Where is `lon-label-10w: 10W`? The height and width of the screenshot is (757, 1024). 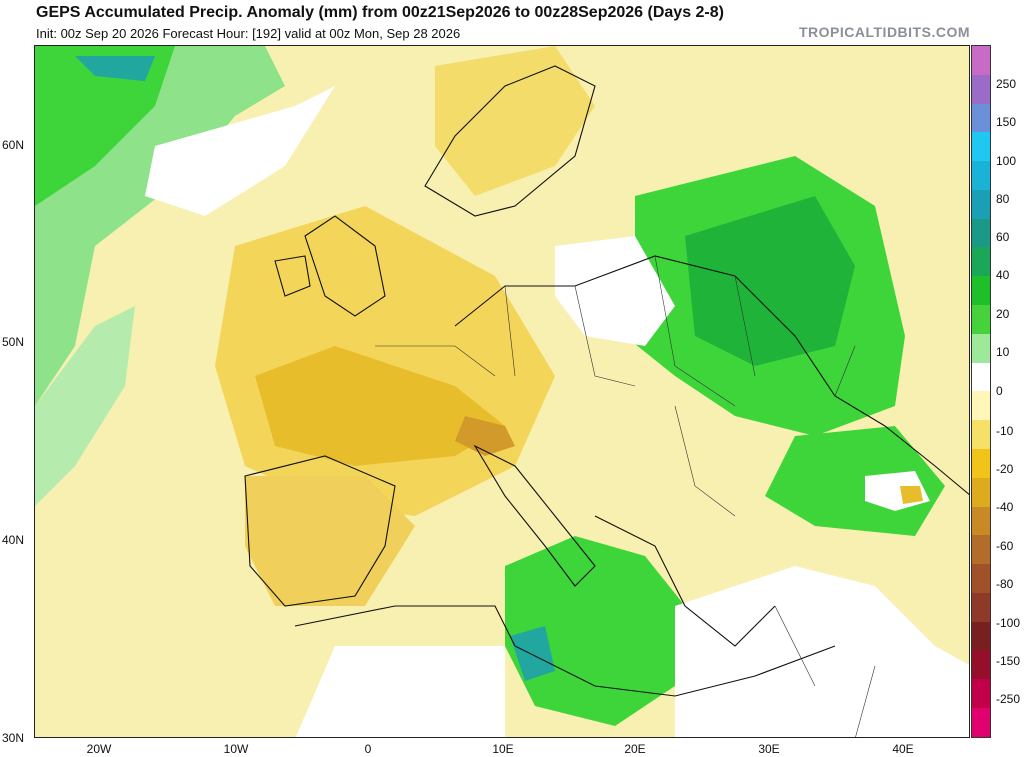
lon-label-10w: 10W is located at coordinates (236, 749).